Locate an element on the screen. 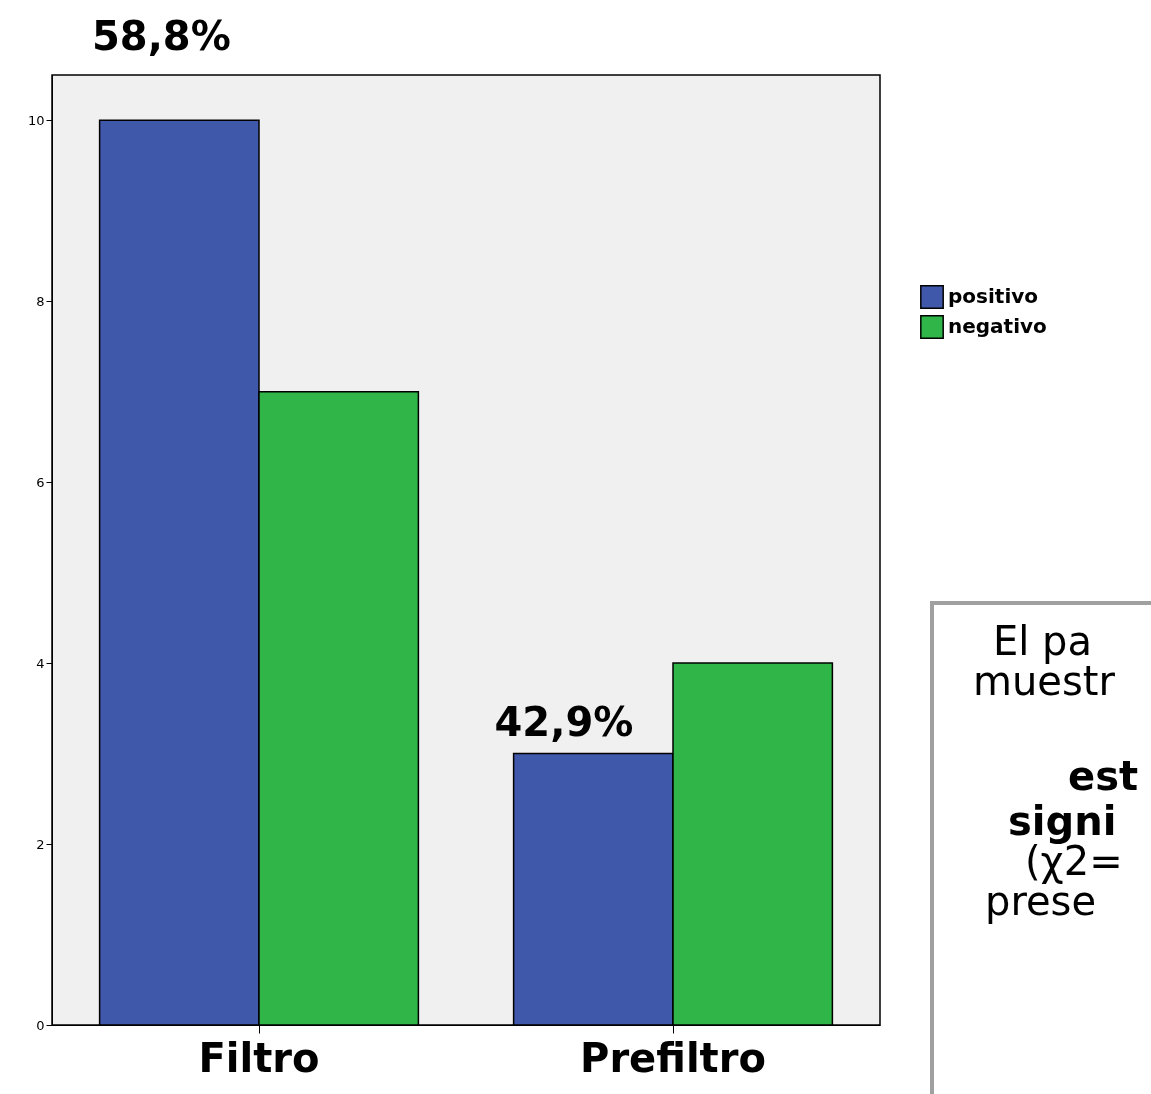 This screenshot has height=1094, width=1151. legend-label: negativo is located at coordinates (997, 326).